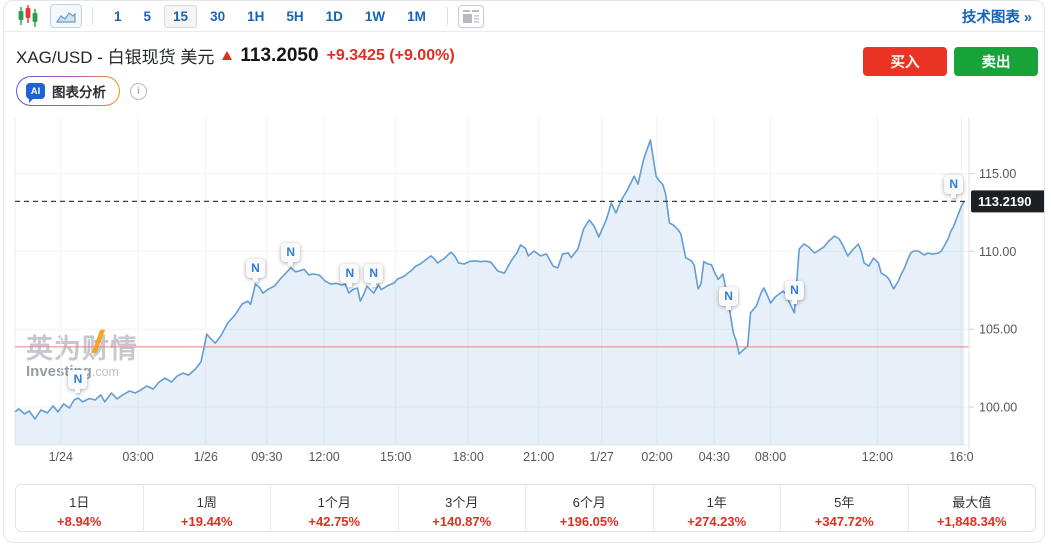 Image resolution: width=1051 pixels, height=548 pixels. I want to click on ai-chart-analysis-button: AI 图表分析, so click(68, 91).